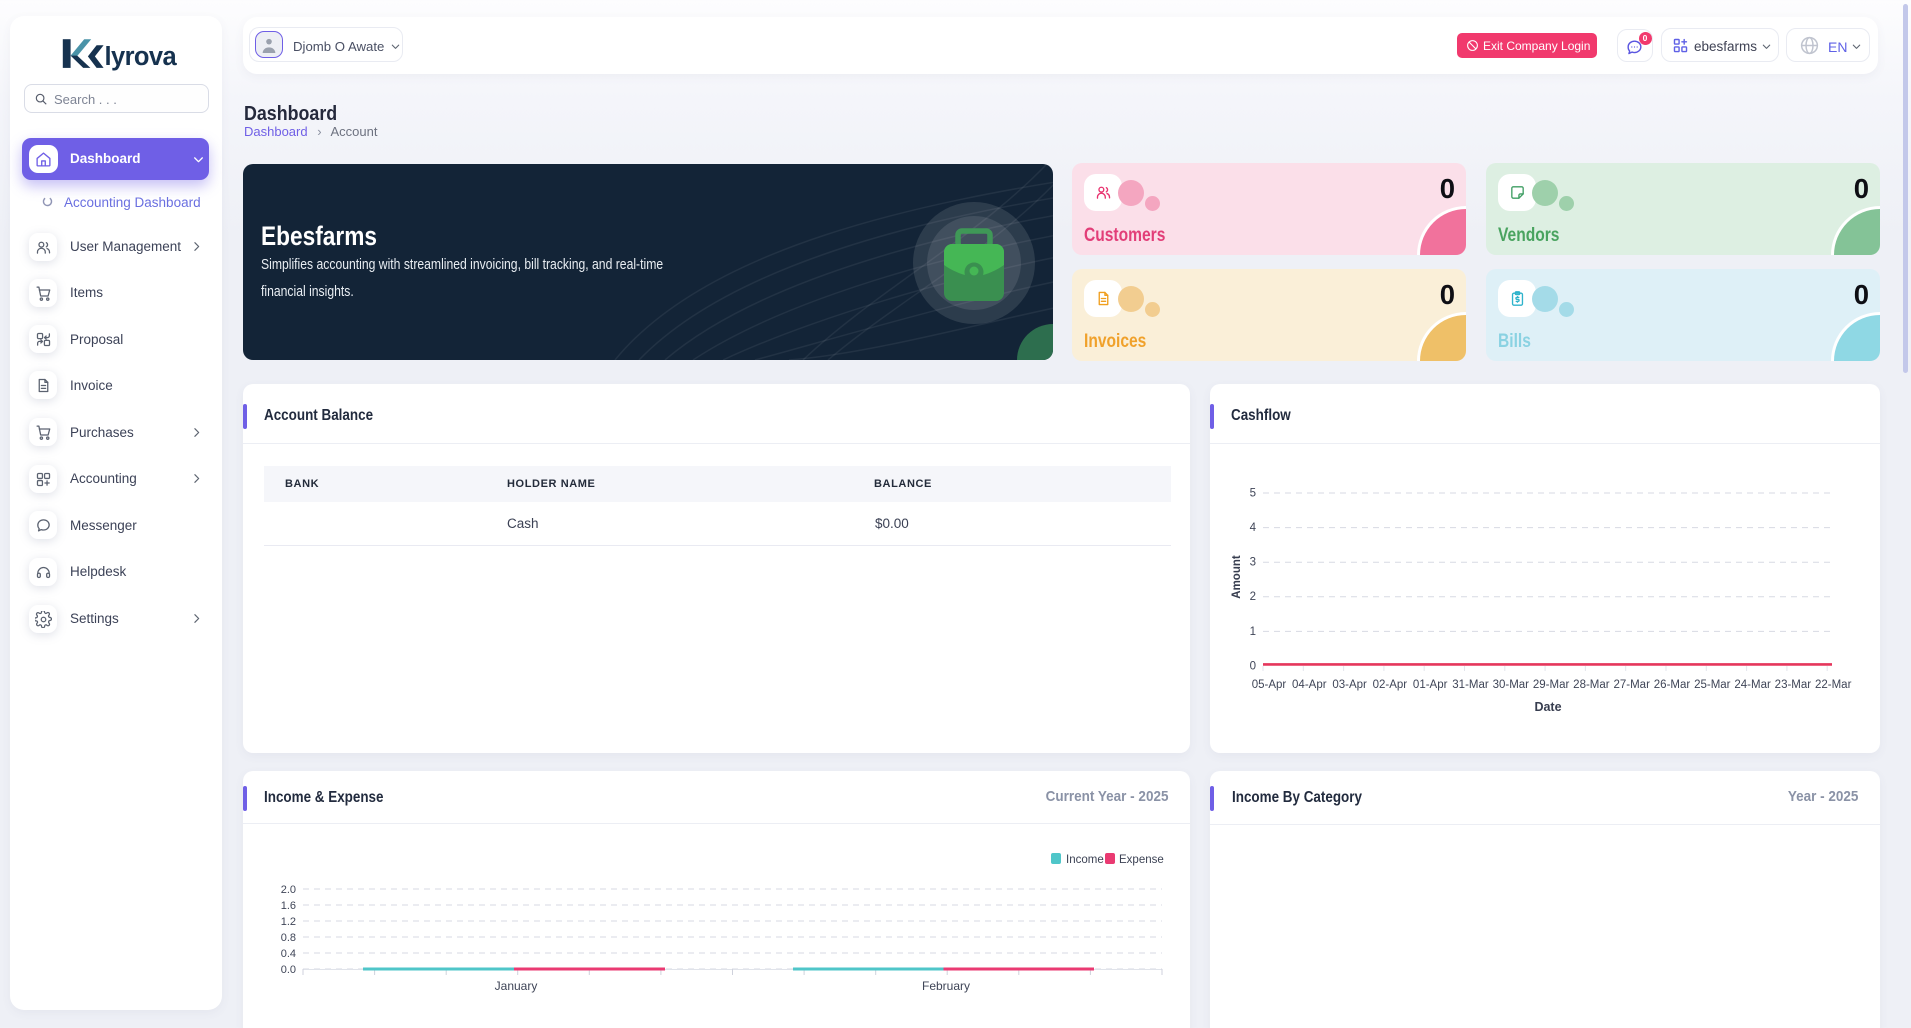 This screenshot has width=1911, height=1028. I want to click on svg-text: 05-Apr, so click(1269, 685).